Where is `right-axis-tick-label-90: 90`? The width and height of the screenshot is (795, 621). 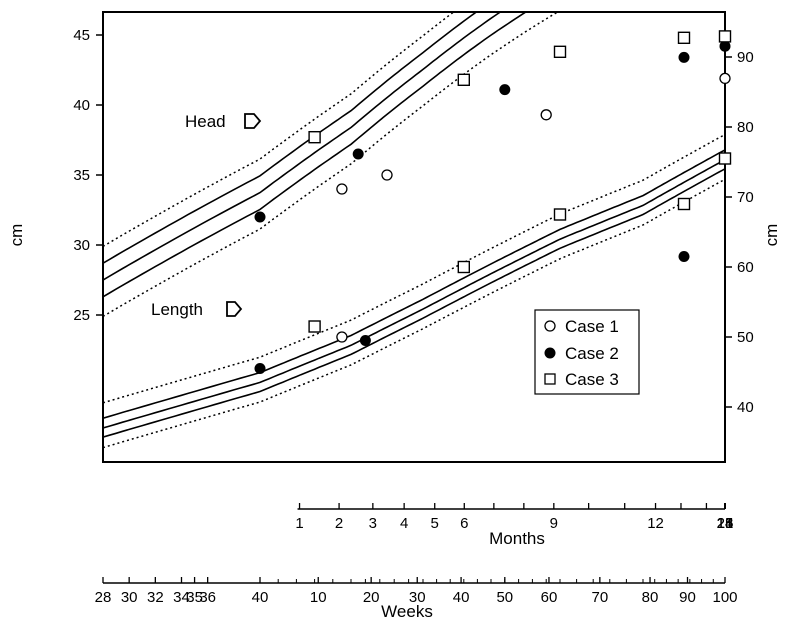 right-axis-tick-label-90: 90 is located at coordinates (745, 57).